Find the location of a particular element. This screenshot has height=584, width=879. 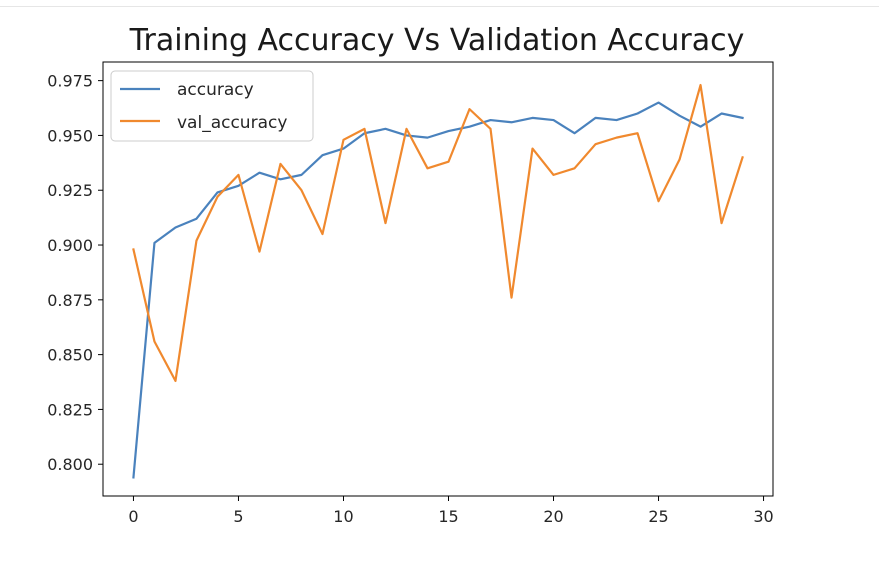

chart-title: Training Accuracy Vs Validation Accuracy is located at coordinates (437, 40).